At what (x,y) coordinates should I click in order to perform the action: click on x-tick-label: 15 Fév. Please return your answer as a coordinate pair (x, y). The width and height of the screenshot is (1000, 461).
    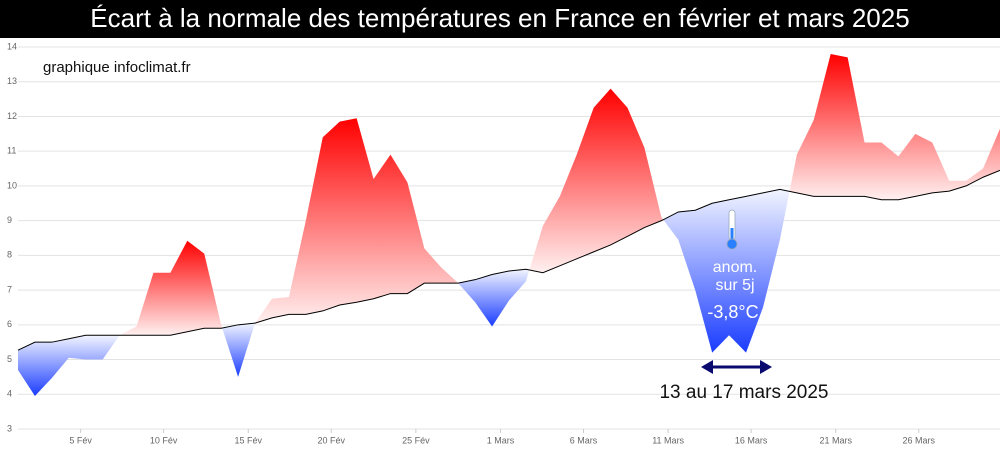
    Looking at the image, I should click on (249, 440).